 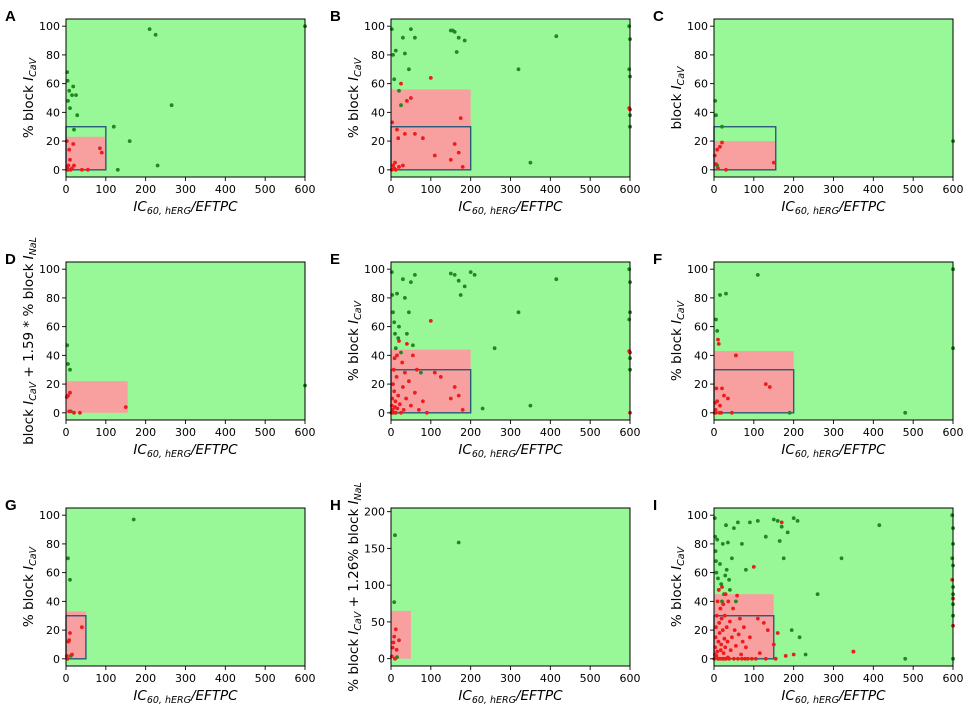 What do you see at coordinates (550, 678) in the screenshot?
I see `x-tick-label: 400` at bounding box center [550, 678].